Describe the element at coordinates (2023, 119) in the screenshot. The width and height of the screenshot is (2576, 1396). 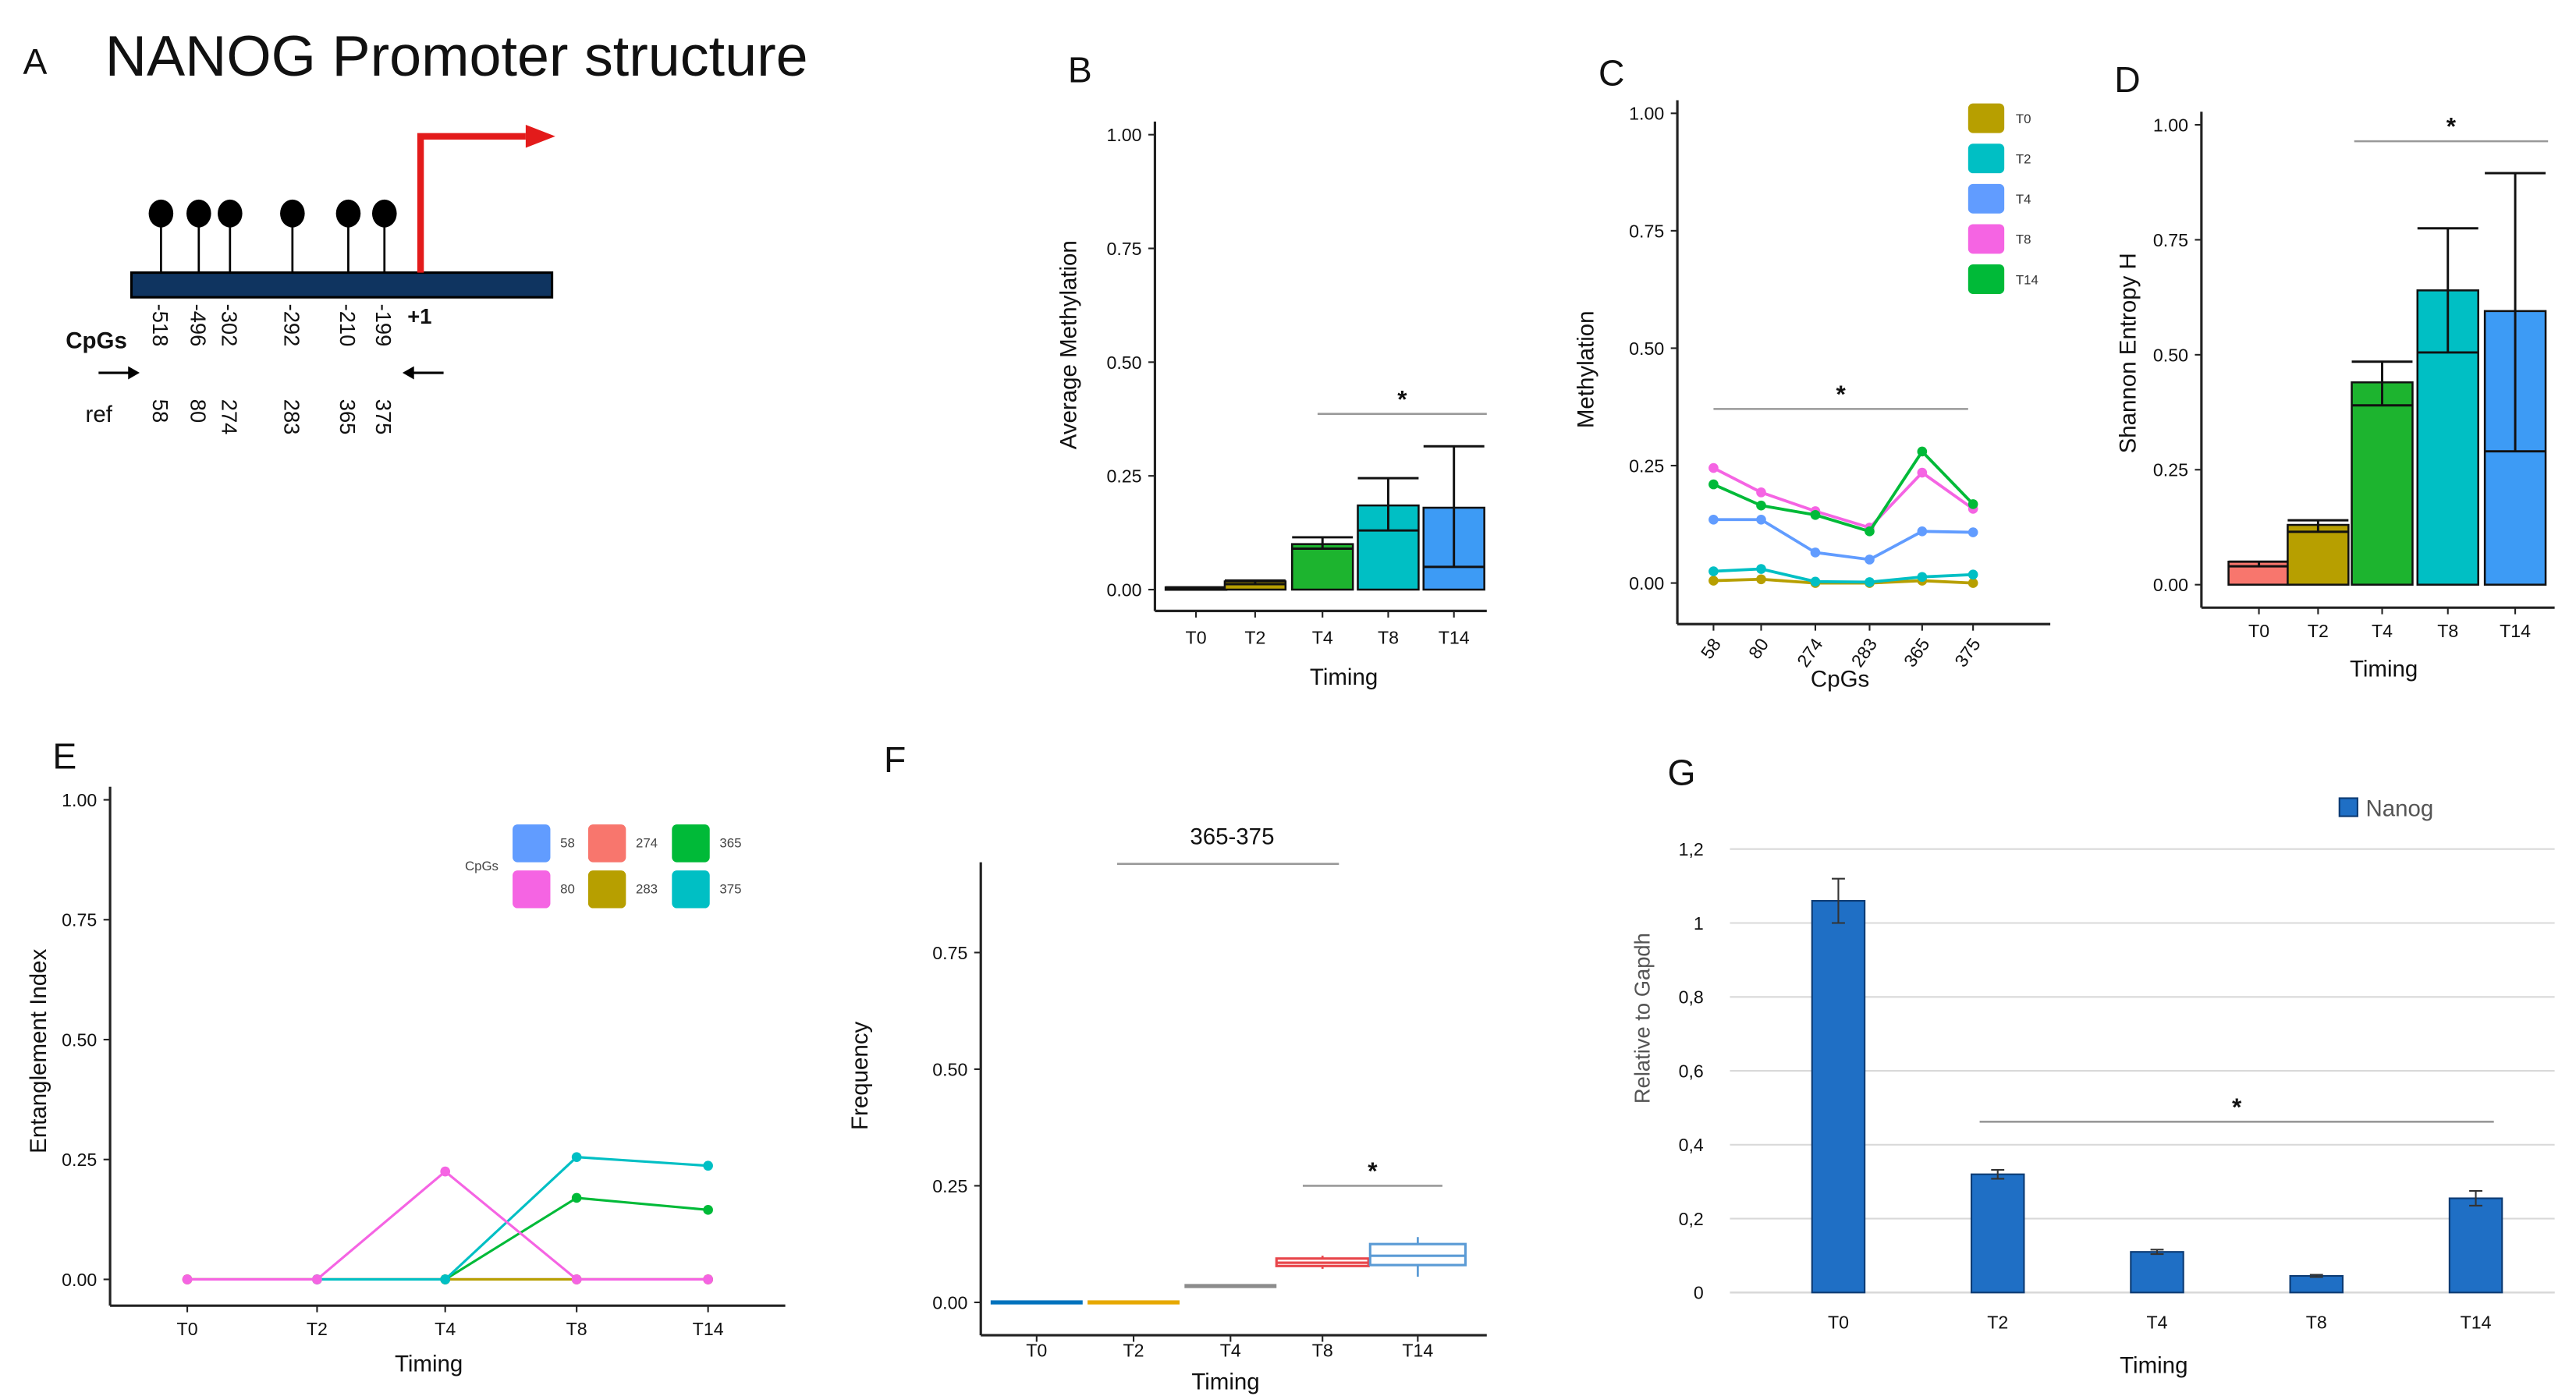
I see `legend-label: T0` at that location.